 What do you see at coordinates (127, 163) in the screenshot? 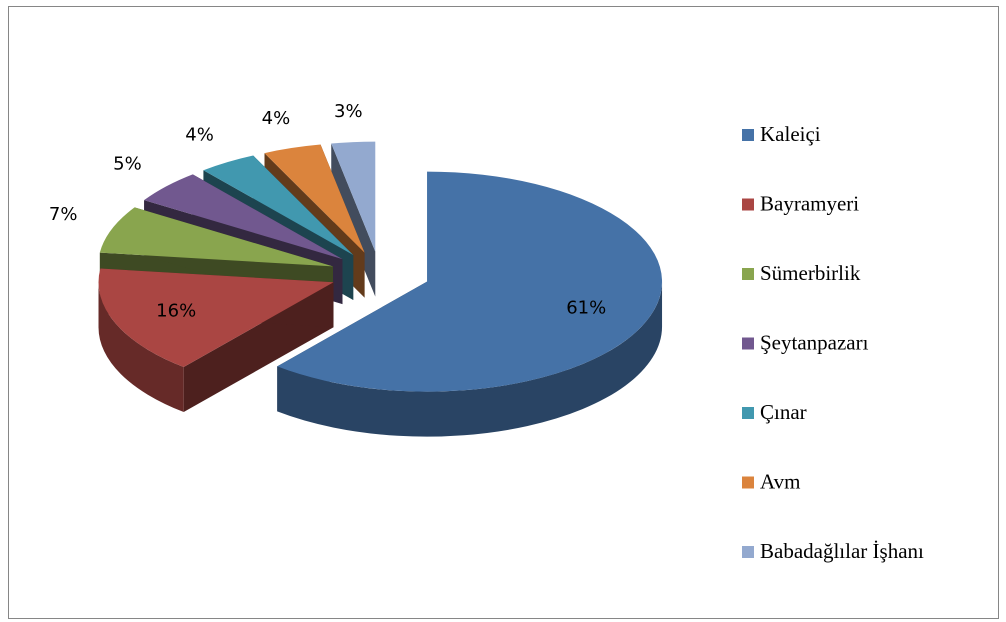
I see `data-label: 5%` at bounding box center [127, 163].